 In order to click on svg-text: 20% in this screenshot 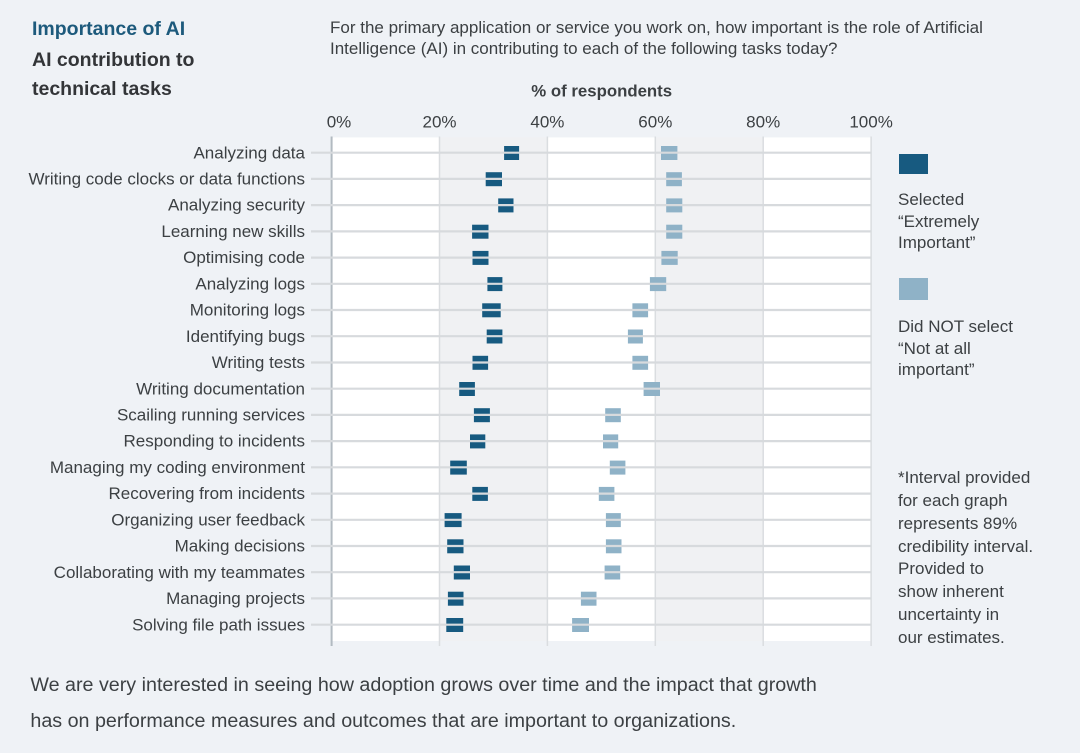, I will do `click(439, 122)`.